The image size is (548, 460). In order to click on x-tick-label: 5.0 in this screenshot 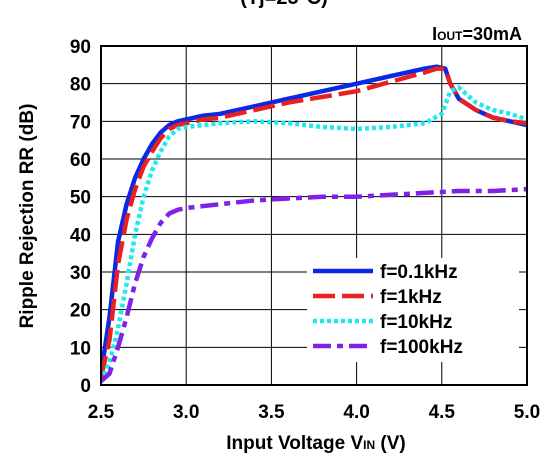, I will do `click(527, 412)`.